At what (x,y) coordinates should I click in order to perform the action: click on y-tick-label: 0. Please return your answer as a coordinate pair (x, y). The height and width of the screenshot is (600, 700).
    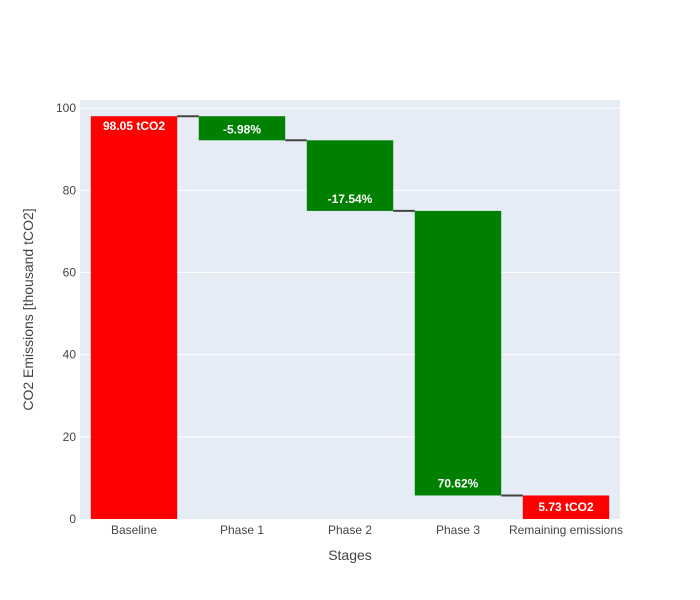
    Looking at the image, I should click on (72, 519).